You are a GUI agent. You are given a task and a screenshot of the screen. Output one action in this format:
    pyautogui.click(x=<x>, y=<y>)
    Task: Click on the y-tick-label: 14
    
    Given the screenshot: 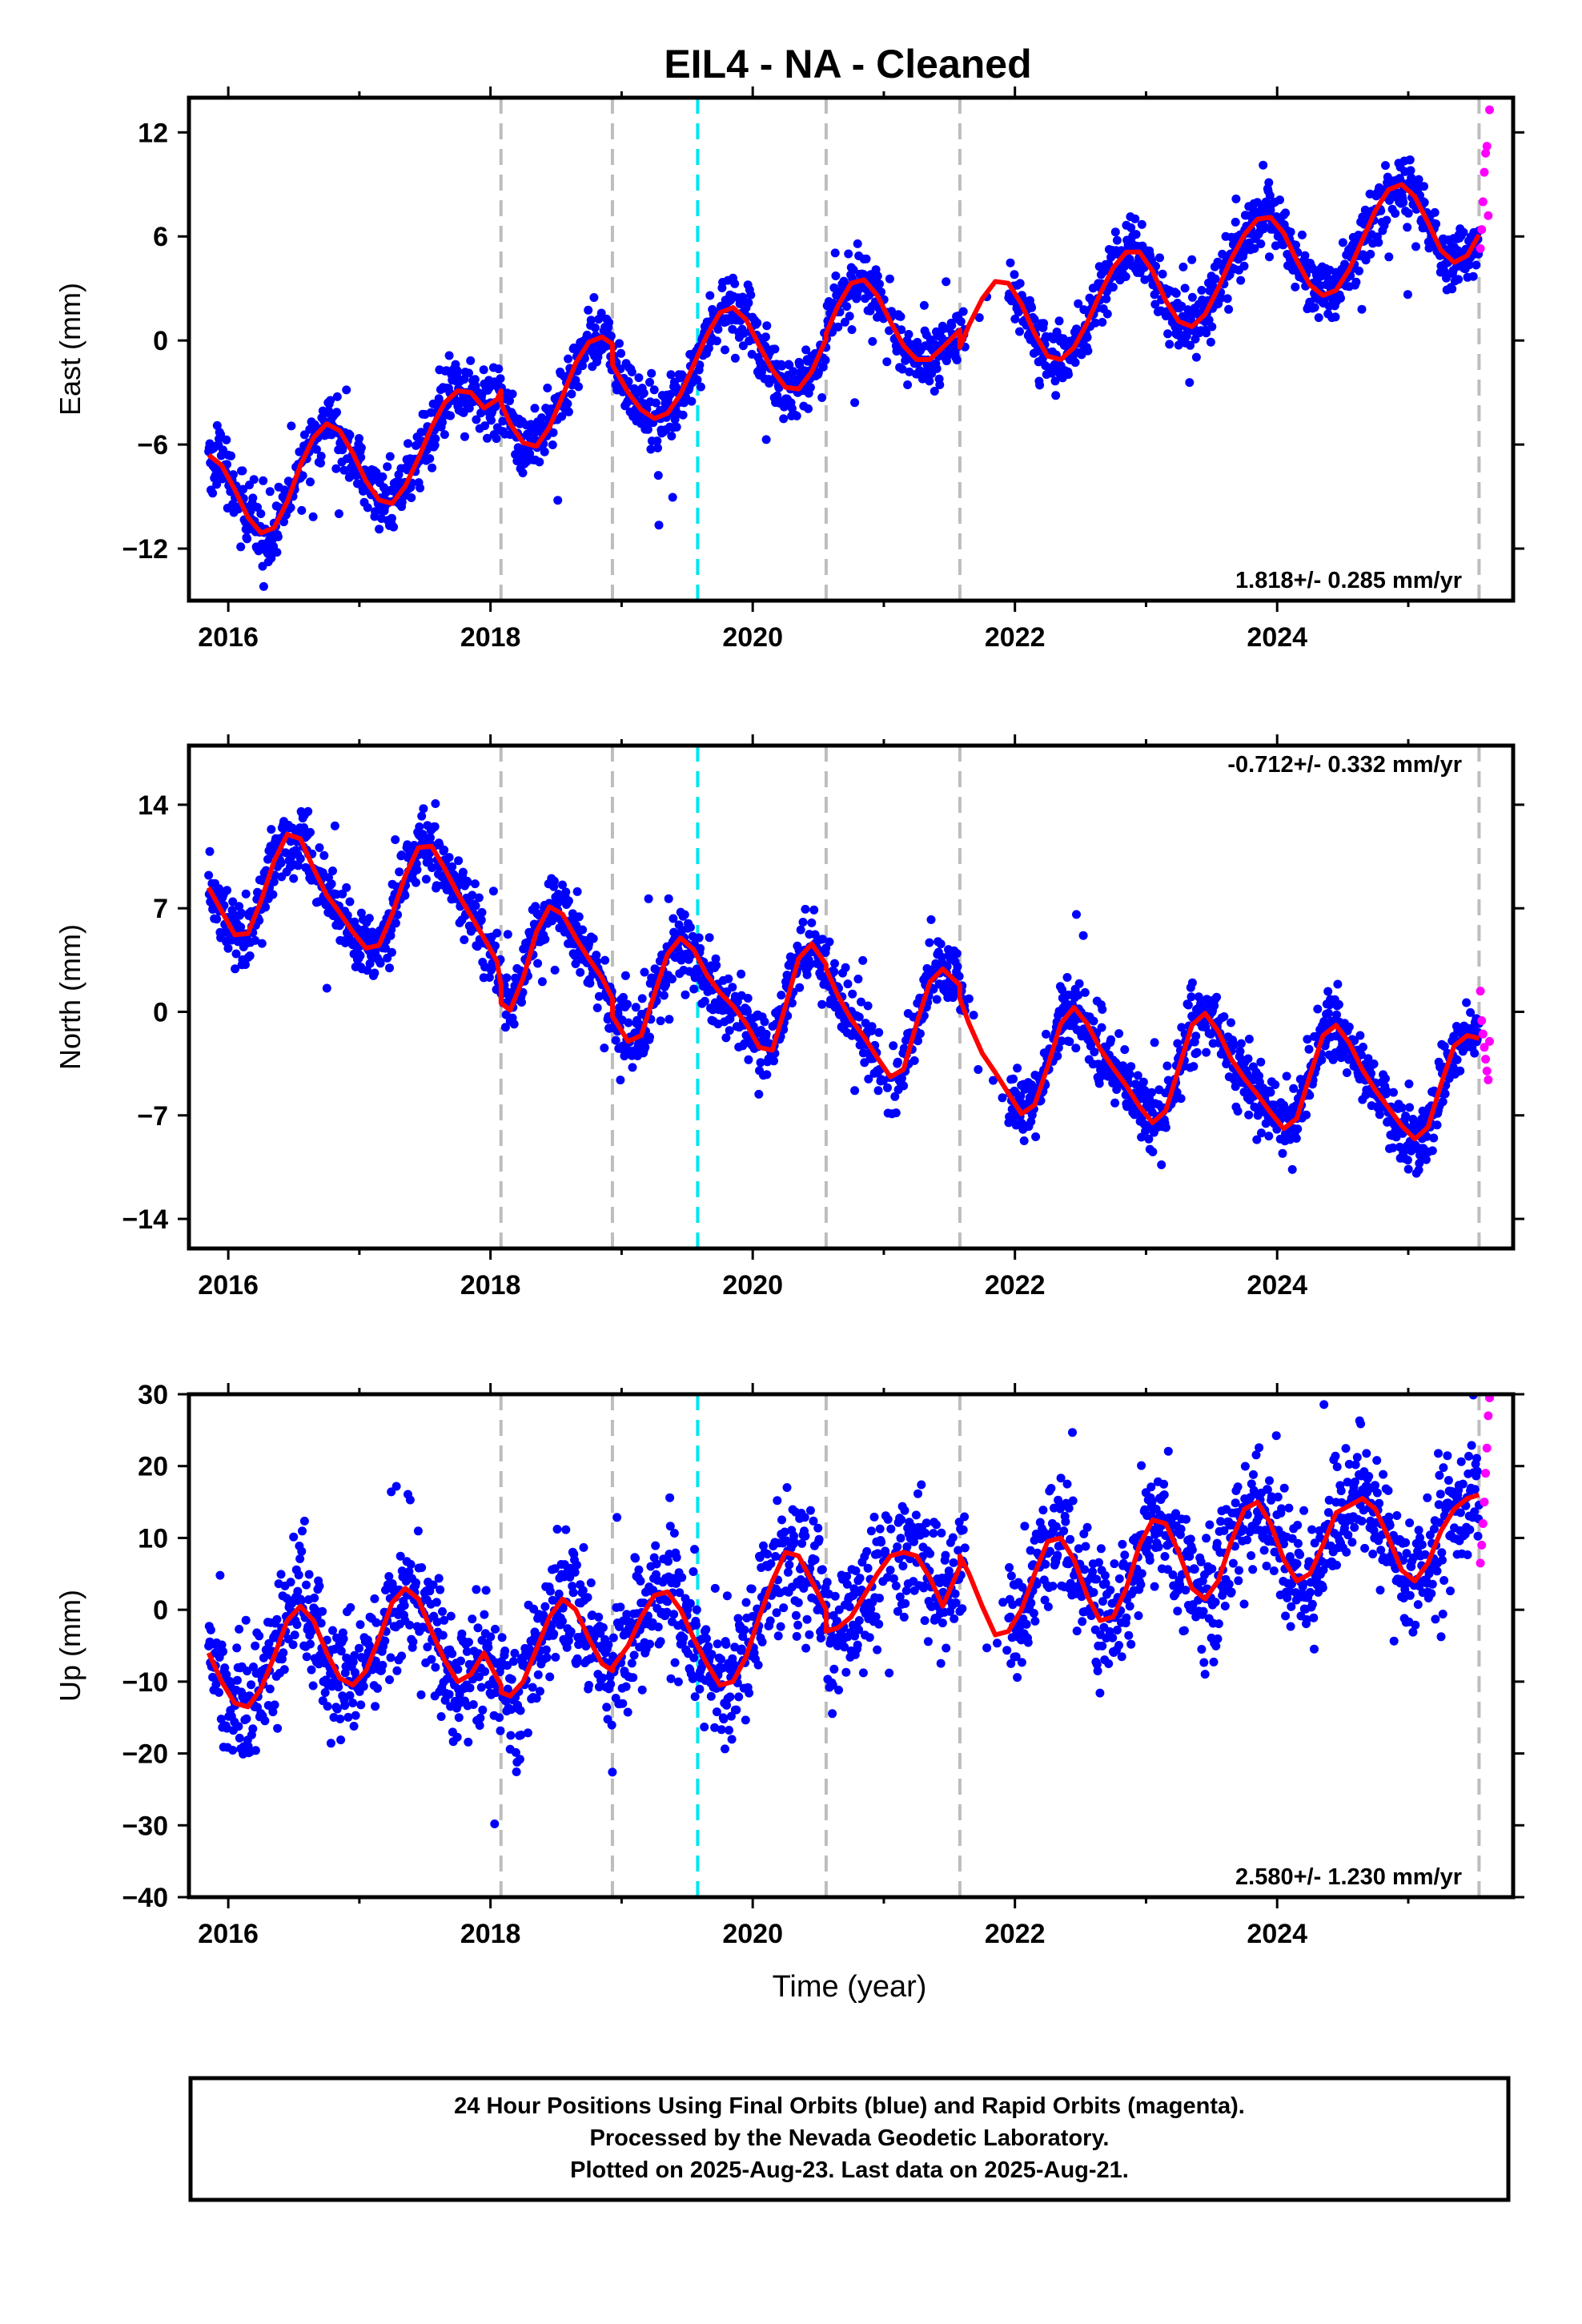 What is the action you would take?
    pyautogui.click(x=153, y=806)
    